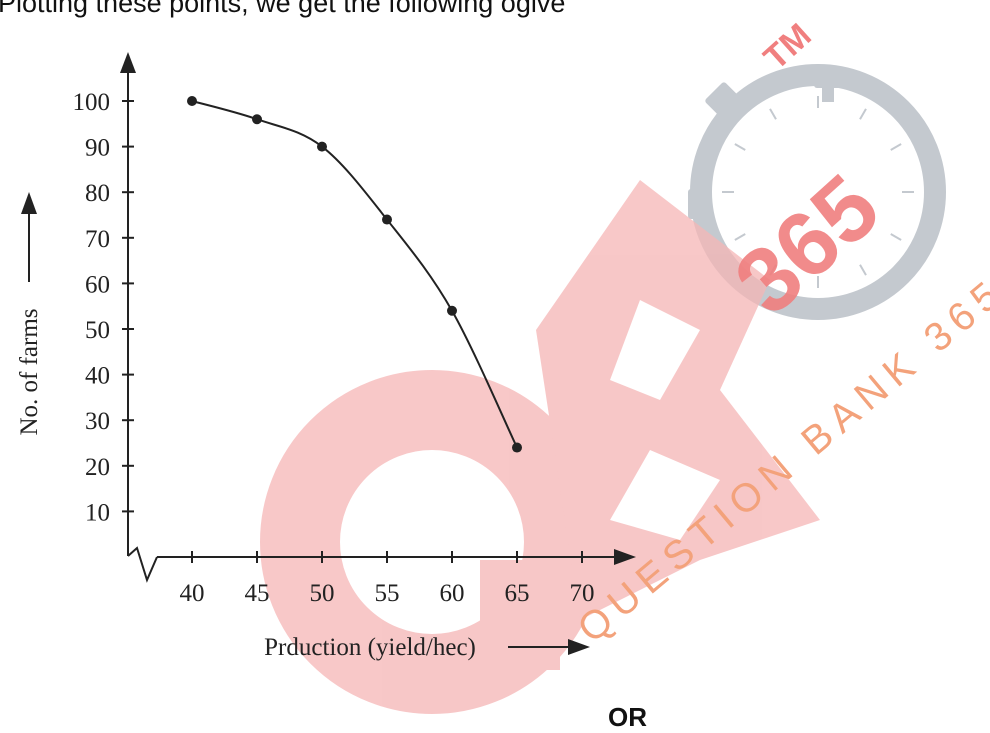 This screenshot has width=990, height=733. What do you see at coordinates (828, 94) in the screenshot?
I see `stopwatch-stem` at bounding box center [828, 94].